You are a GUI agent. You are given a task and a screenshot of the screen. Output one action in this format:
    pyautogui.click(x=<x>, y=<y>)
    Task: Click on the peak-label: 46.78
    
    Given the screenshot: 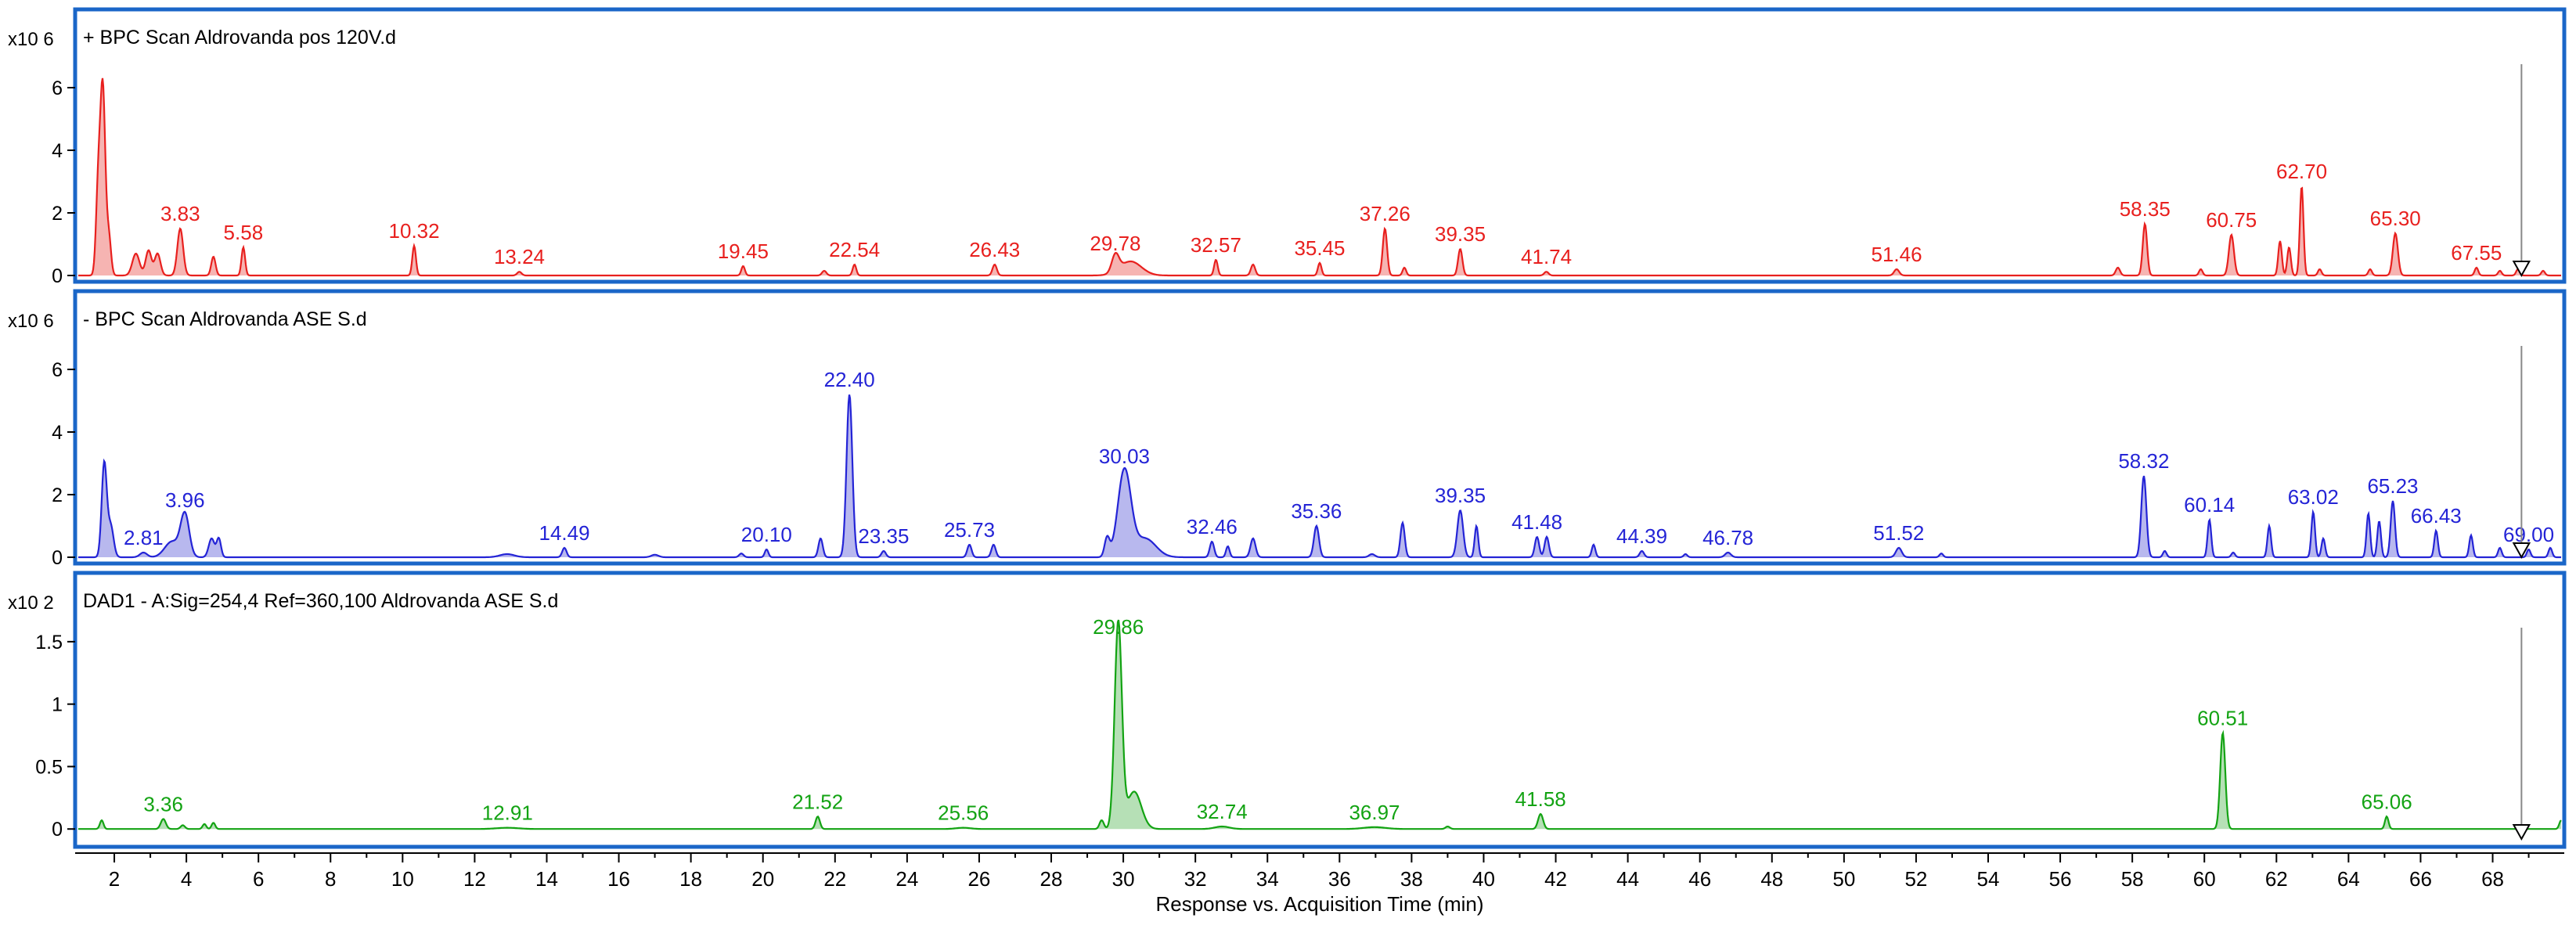 What is the action you would take?
    pyautogui.click(x=1727, y=537)
    